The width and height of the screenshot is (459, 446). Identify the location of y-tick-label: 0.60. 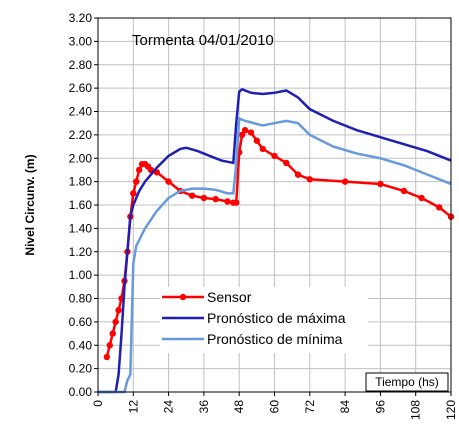
(81, 322).